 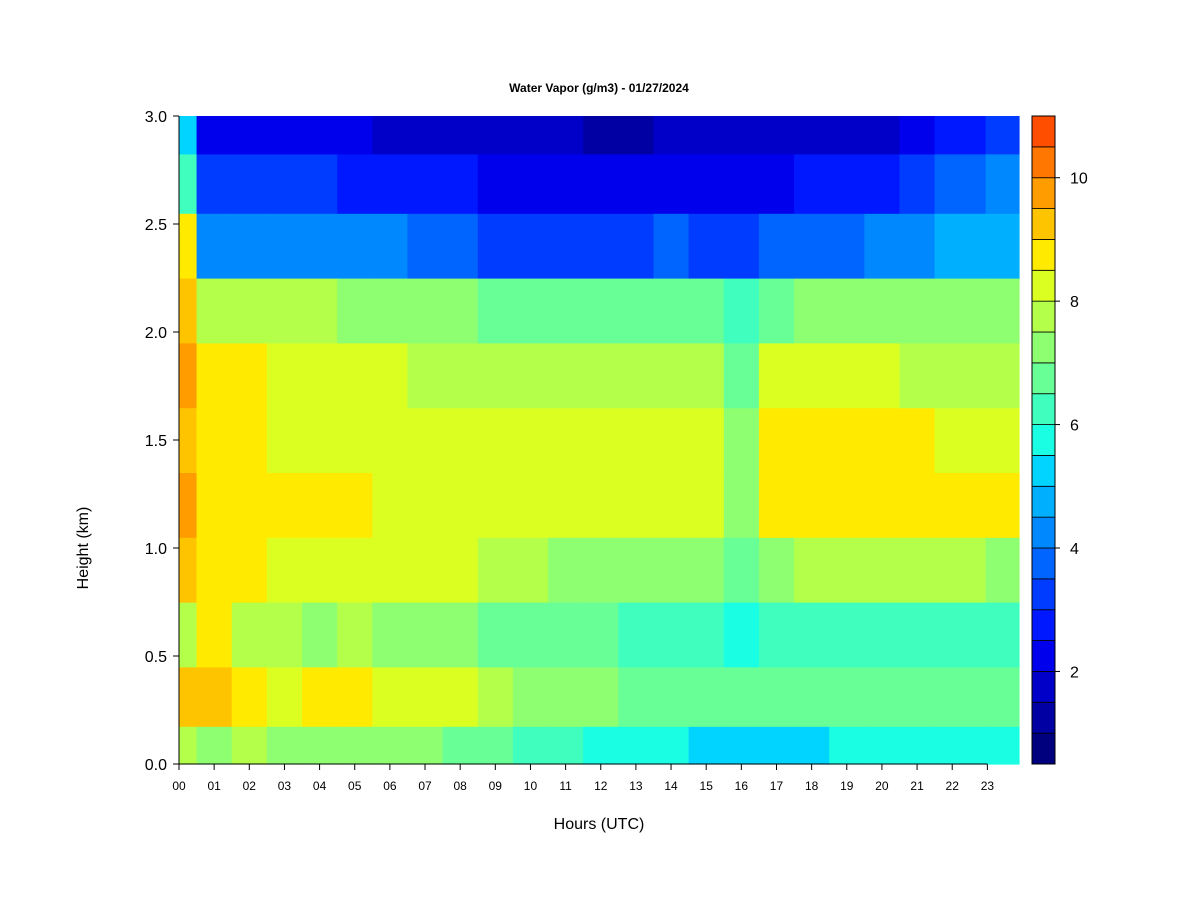 I want to click on x-tick-label: 22, so click(x=953, y=786).